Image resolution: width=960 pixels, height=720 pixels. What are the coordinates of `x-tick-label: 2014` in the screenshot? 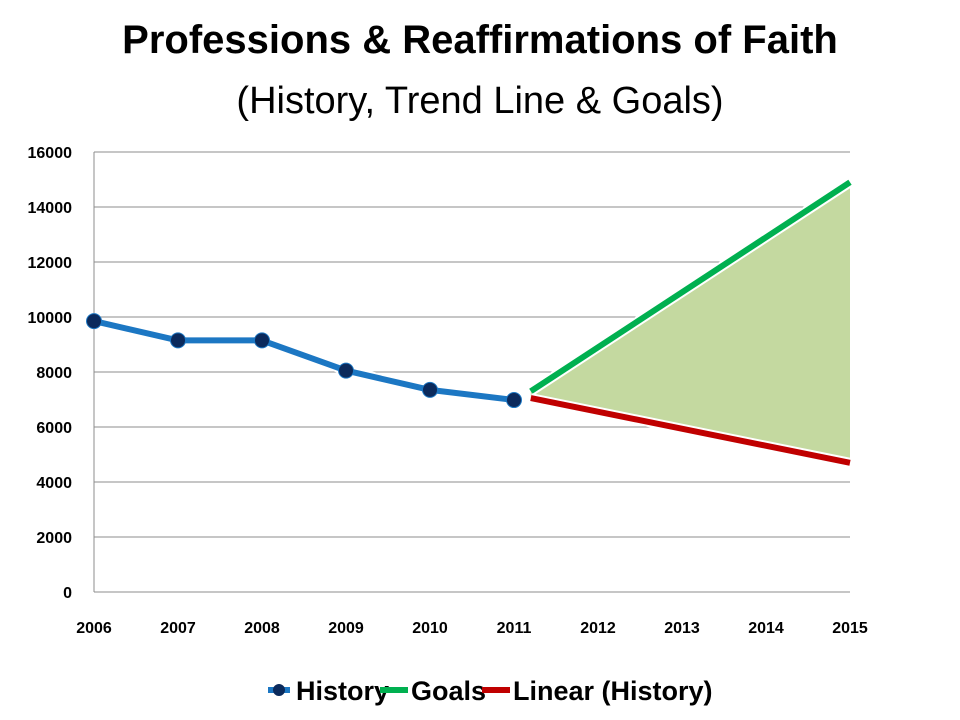 It's located at (766, 628).